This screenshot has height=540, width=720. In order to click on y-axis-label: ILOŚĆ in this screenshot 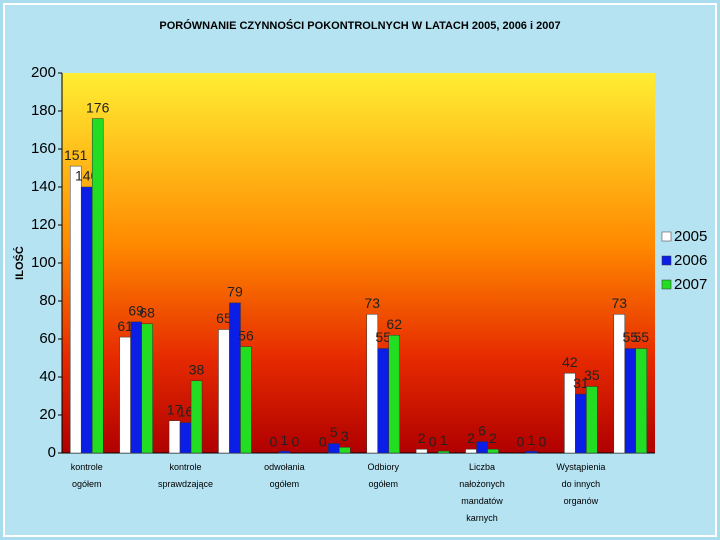, I will do `click(19, 263)`.